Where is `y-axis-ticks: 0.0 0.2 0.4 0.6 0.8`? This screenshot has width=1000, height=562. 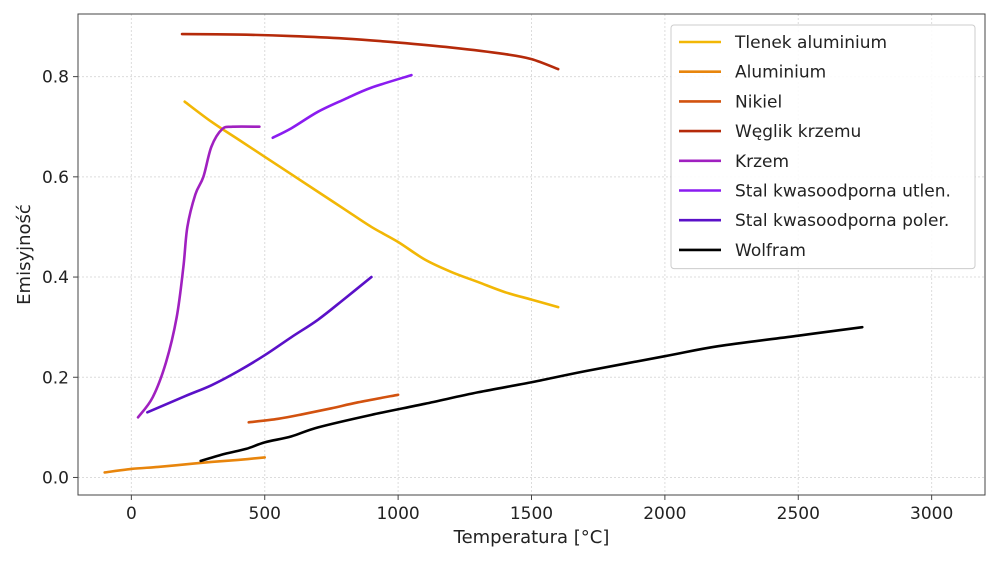
y-axis-ticks: 0.0 0.2 0.4 0.6 0.8 is located at coordinates (60, 278).